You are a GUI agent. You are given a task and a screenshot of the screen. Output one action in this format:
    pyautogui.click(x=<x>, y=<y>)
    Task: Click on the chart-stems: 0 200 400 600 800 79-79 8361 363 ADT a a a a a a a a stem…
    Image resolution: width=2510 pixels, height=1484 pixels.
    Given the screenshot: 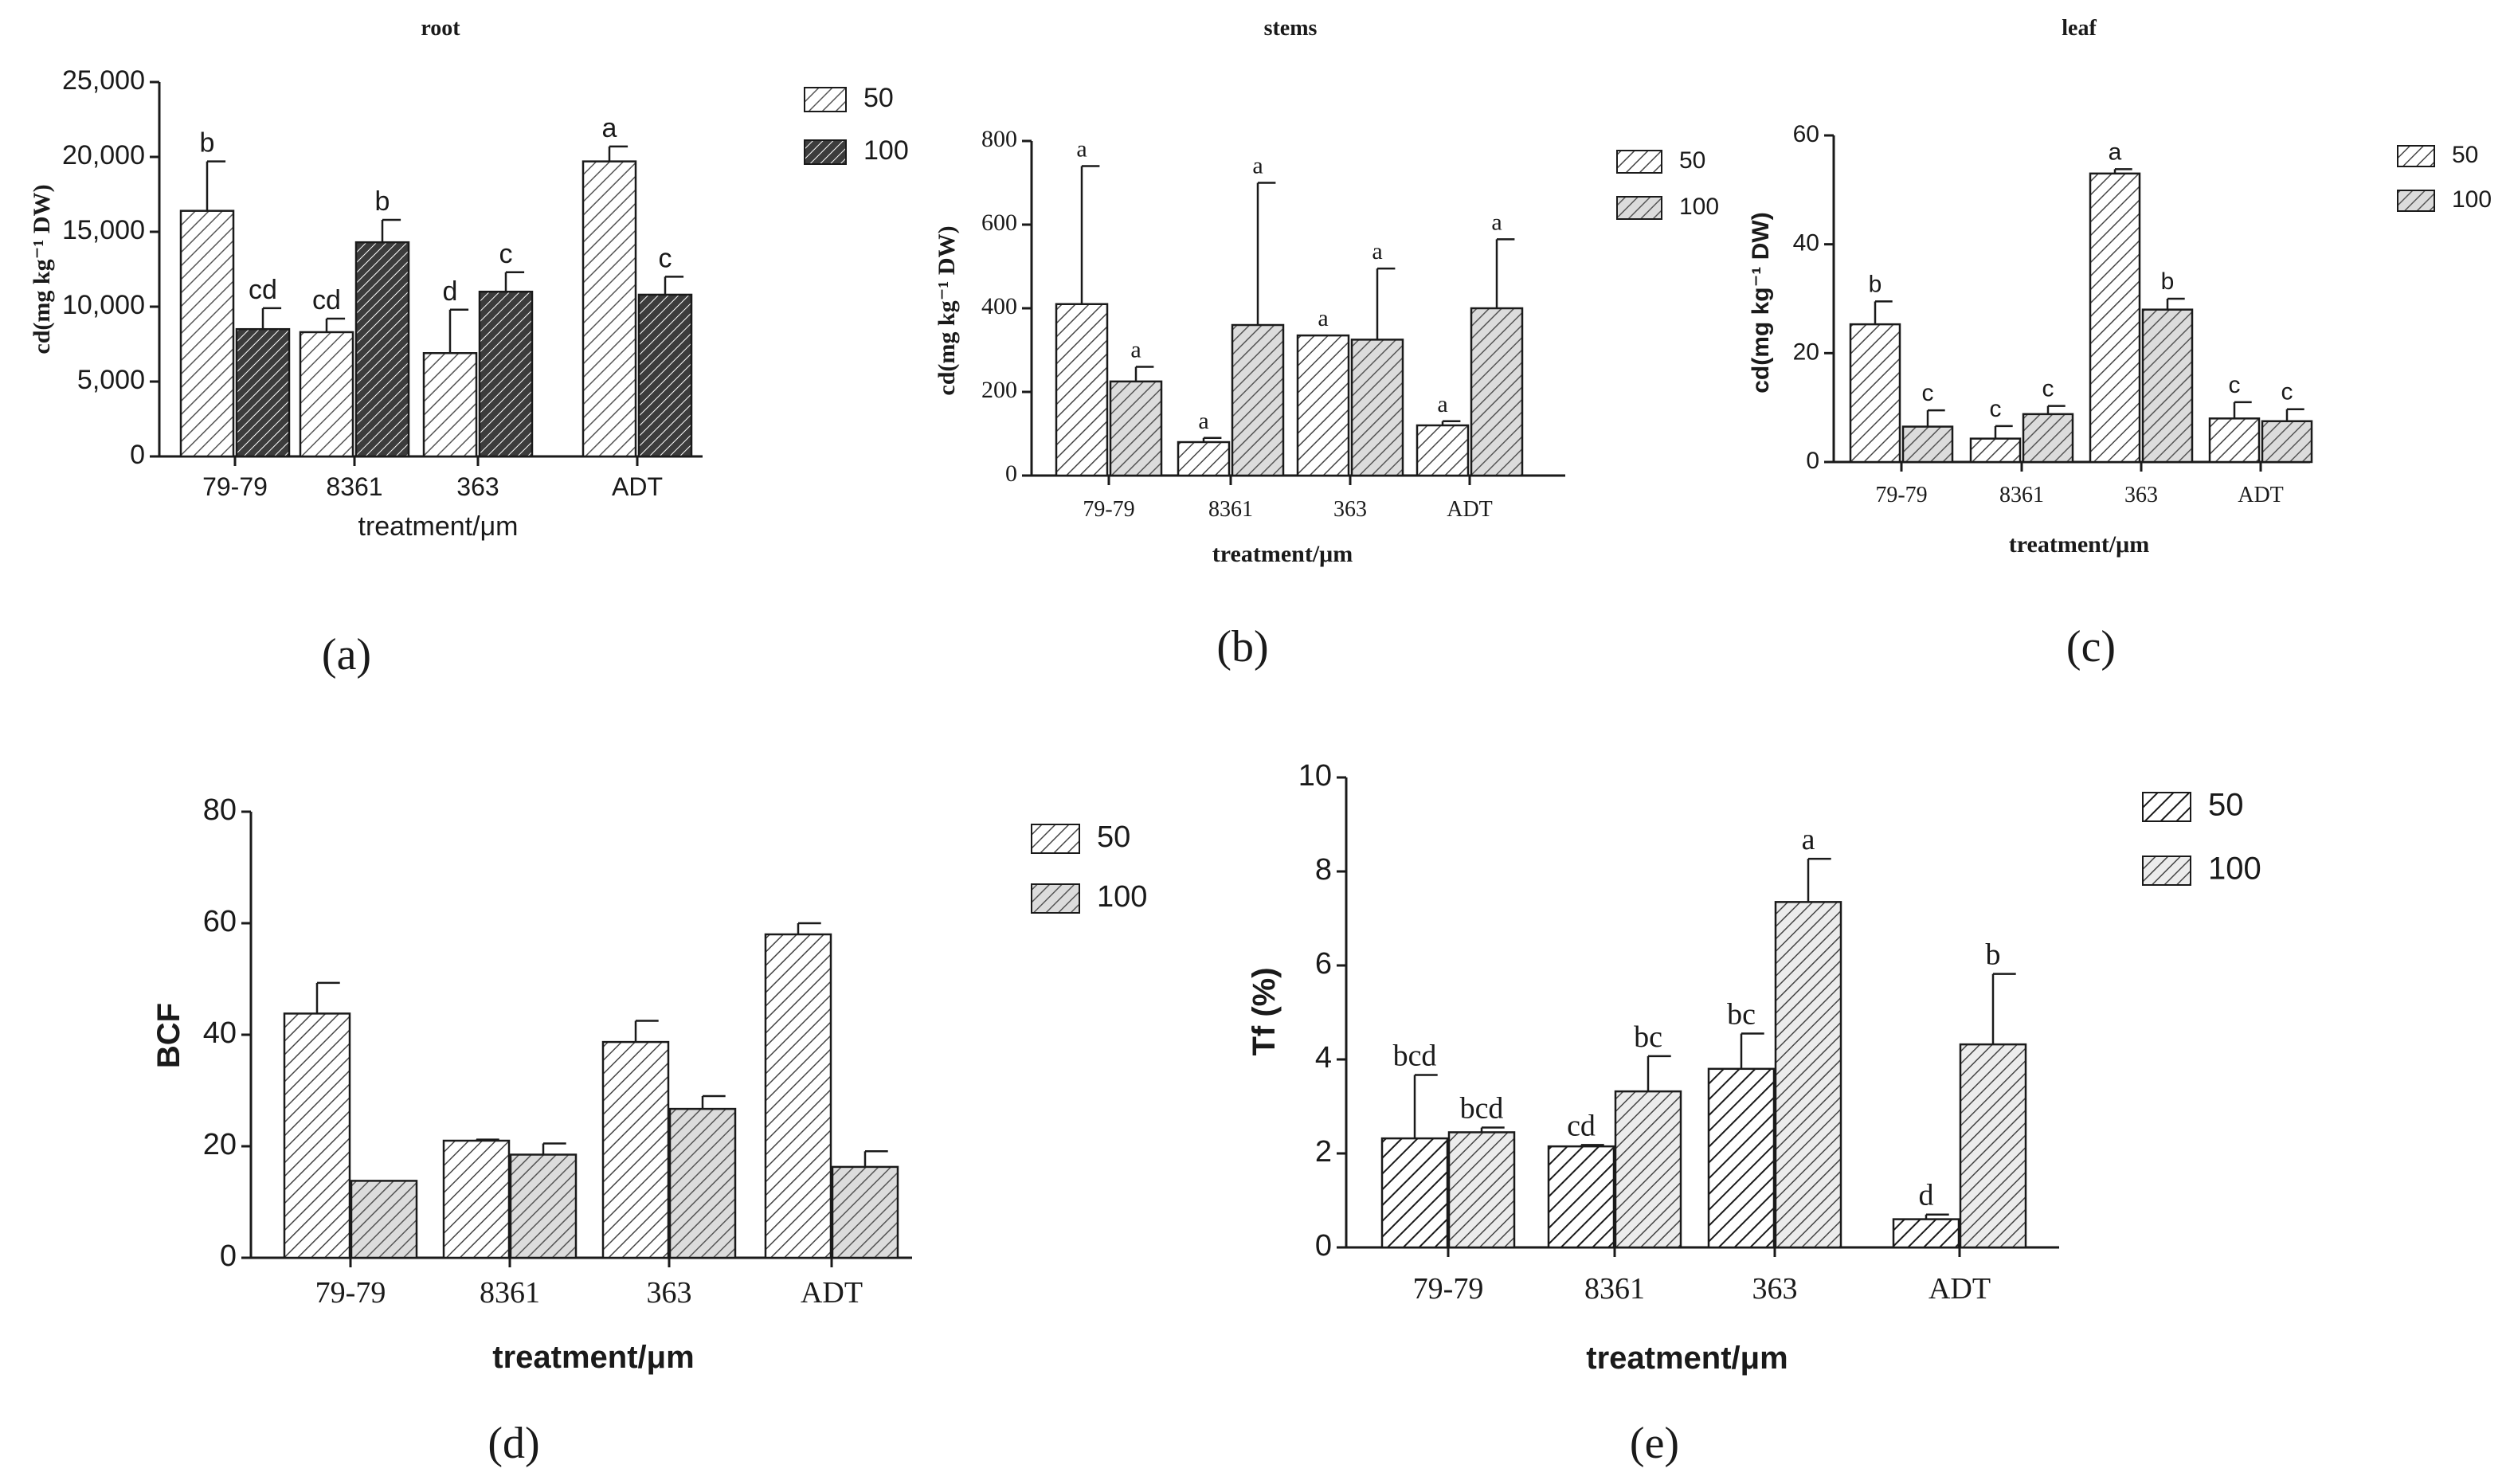 What is the action you would take?
    pyautogui.click(x=1326, y=344)
    